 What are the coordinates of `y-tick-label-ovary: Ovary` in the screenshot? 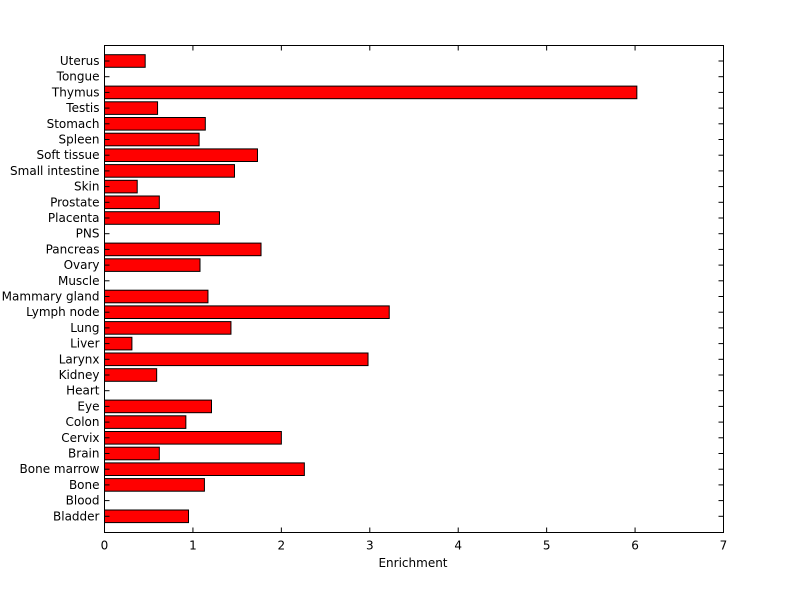 It's located at (82, 265).